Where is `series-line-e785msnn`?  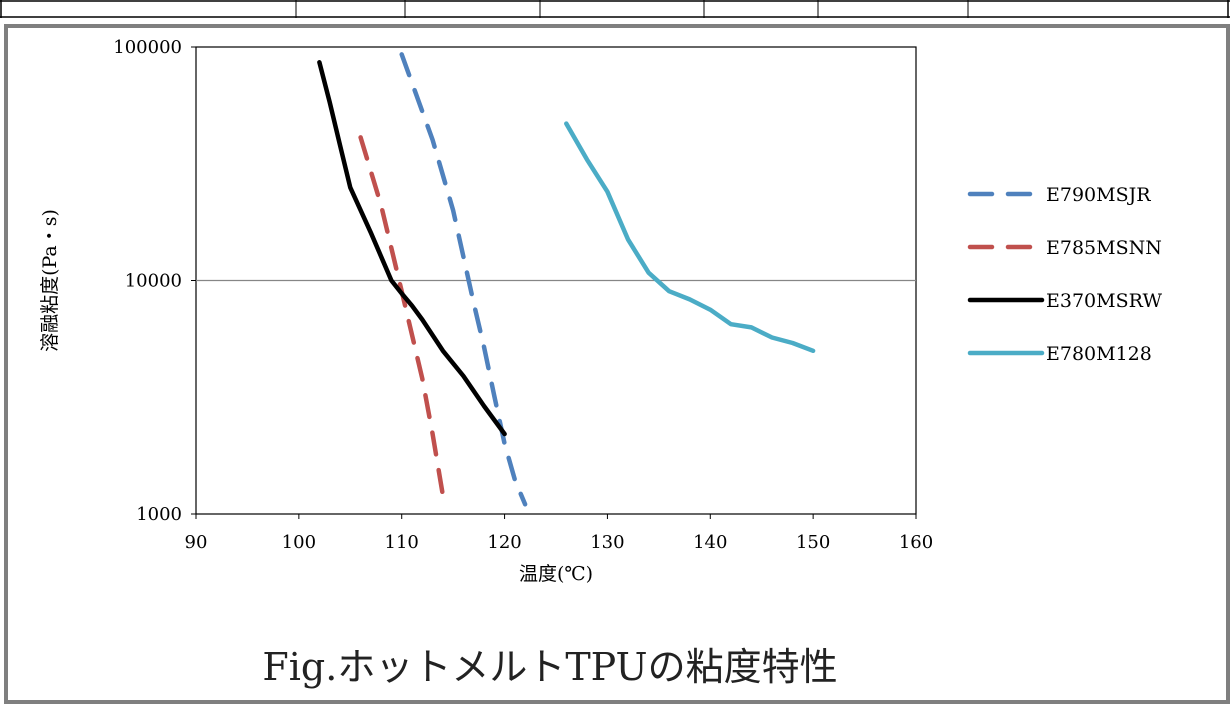
series-line-e785msnn is located at coordinates (402, 316).